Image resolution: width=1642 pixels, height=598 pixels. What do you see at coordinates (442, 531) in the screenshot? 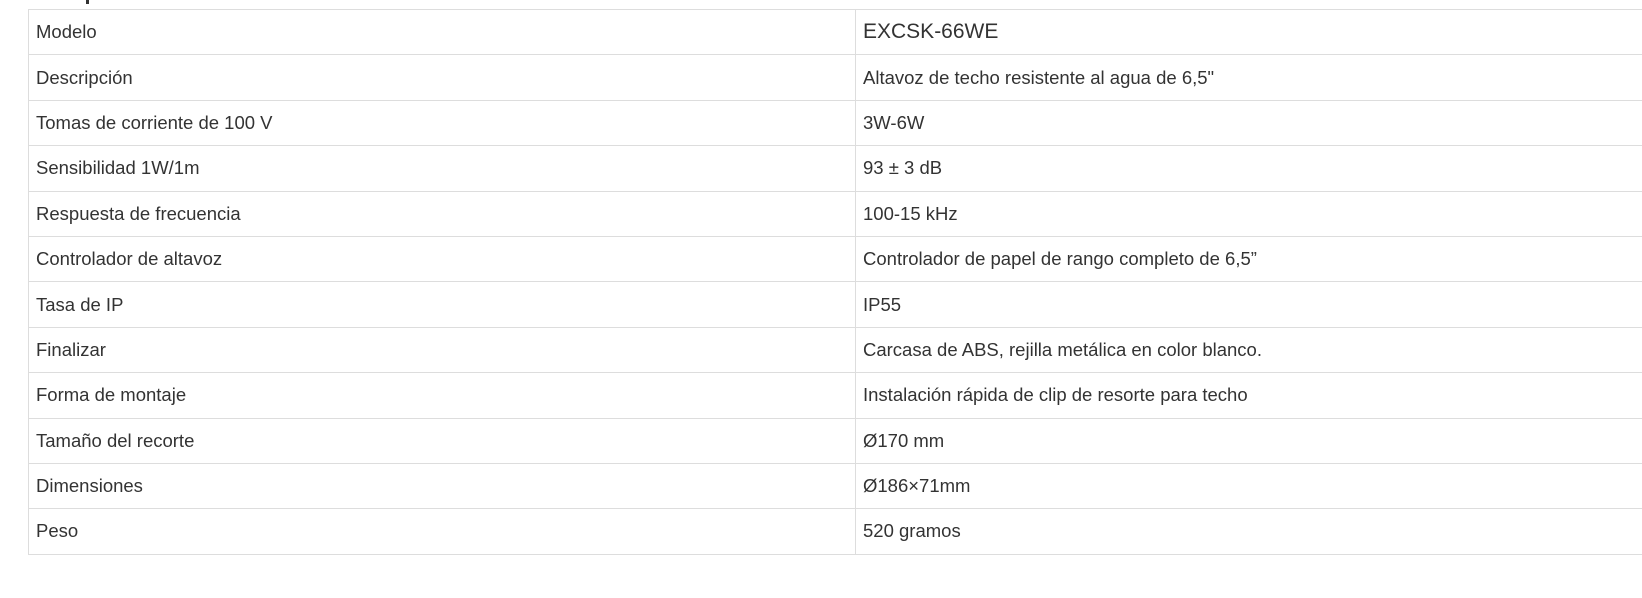
I see `spec-label: Peso` at bounding box center [442, 531].